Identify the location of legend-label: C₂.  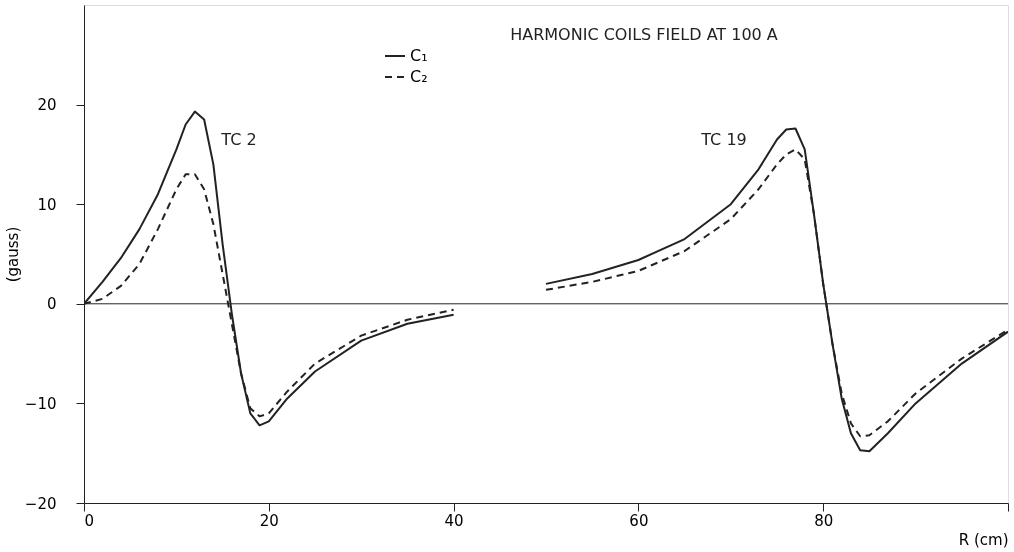
(419, 76).